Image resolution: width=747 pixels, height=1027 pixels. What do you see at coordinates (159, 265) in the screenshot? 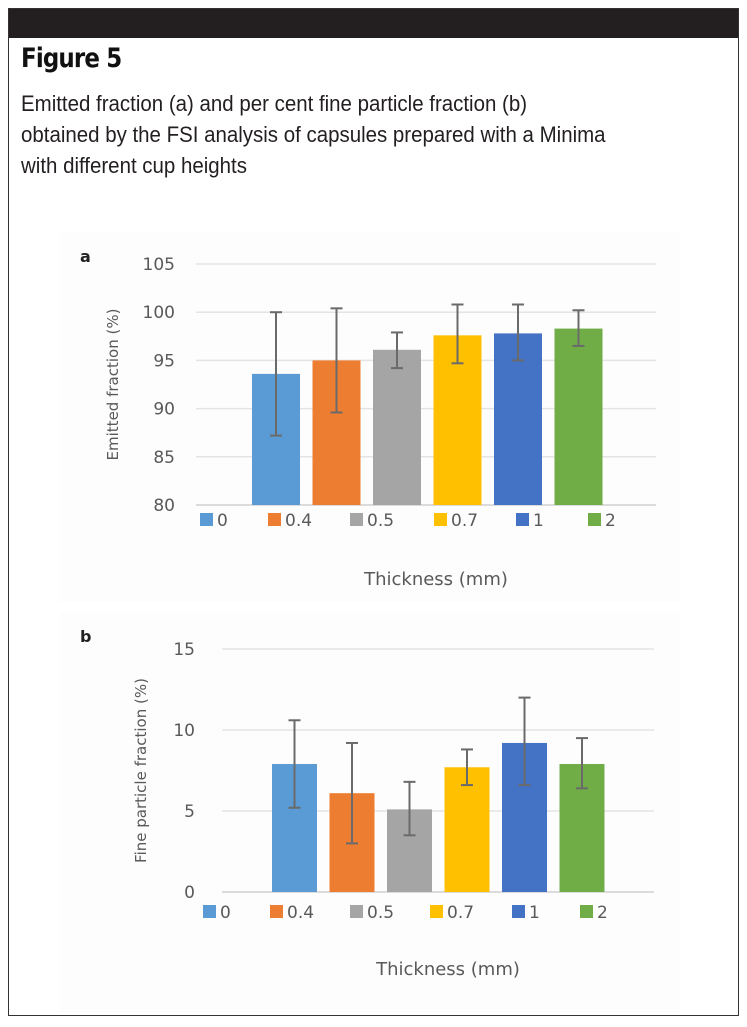
I see `y-tick-label: 105` at bounding box center [159, 265].